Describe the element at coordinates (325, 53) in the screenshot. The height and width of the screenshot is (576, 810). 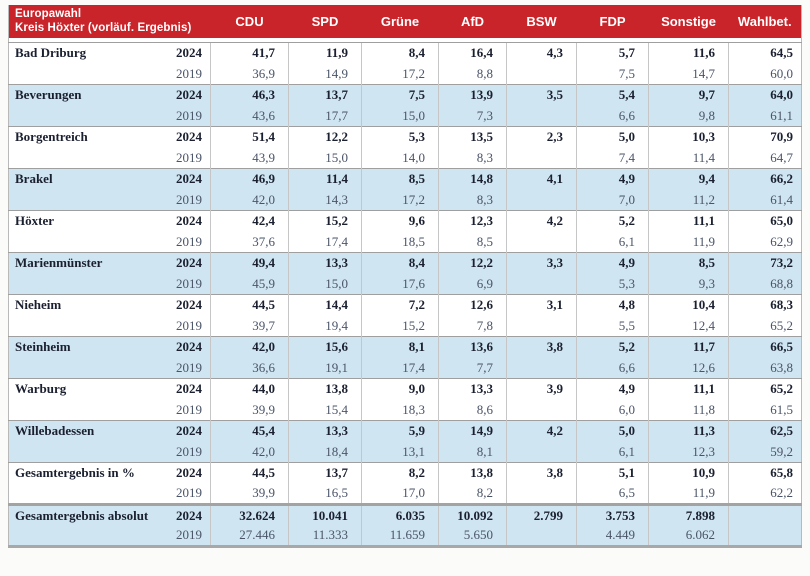
I see `value-cell-spd: 11,9` at that location.